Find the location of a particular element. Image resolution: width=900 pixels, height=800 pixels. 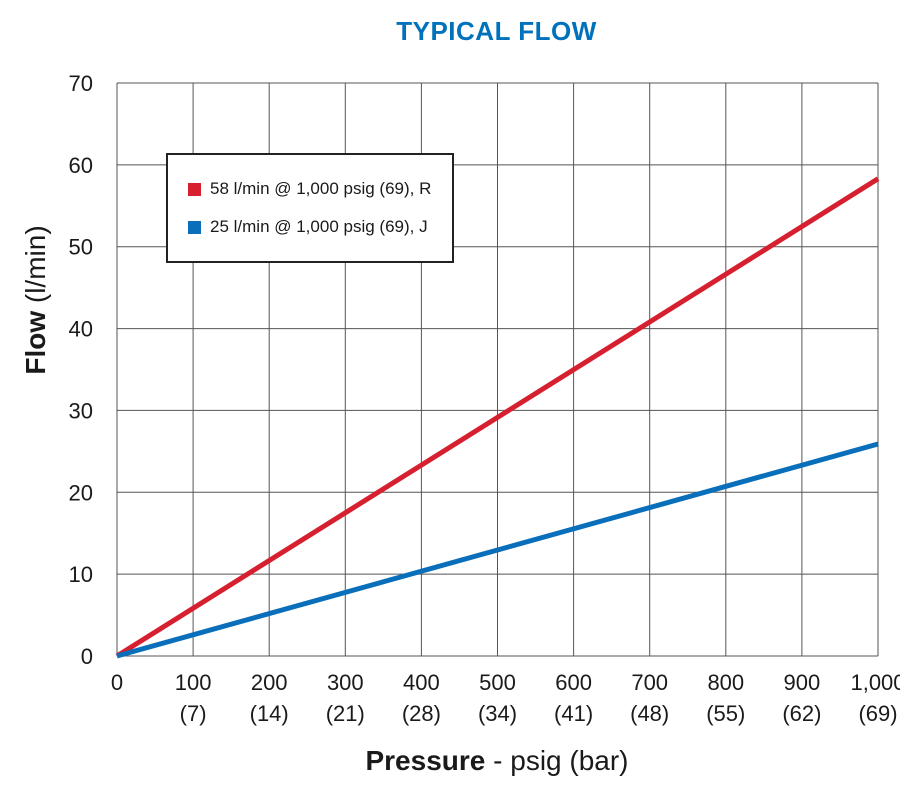

y-tick-label: 0 is located at coordinates (87, 656).